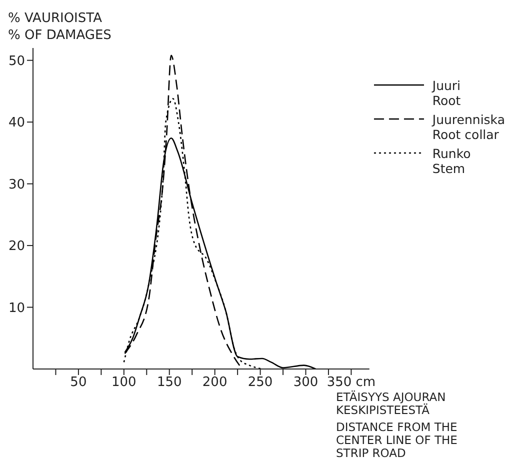 The height and width of the screenshot is (469, 505). I want to click on y-tick-label: 40, so click(16, 123).